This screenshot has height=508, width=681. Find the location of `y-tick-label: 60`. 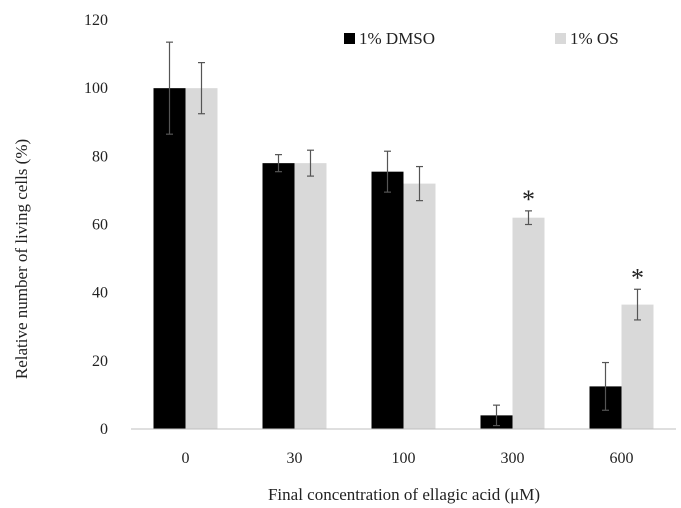

y-tick-label: 60 is located at coordinates (100, 225).